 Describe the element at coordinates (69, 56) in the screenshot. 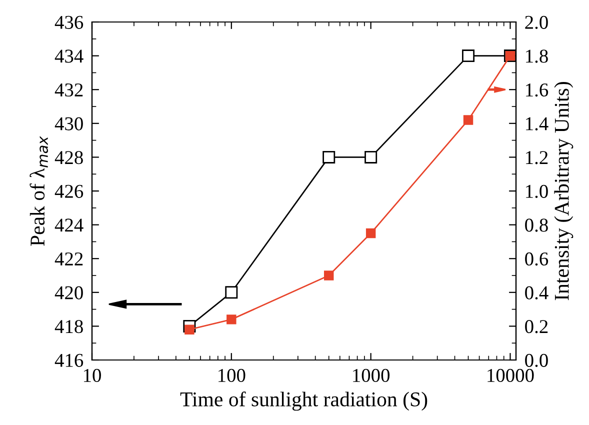

I see `y-tick-label: 434` at that location.